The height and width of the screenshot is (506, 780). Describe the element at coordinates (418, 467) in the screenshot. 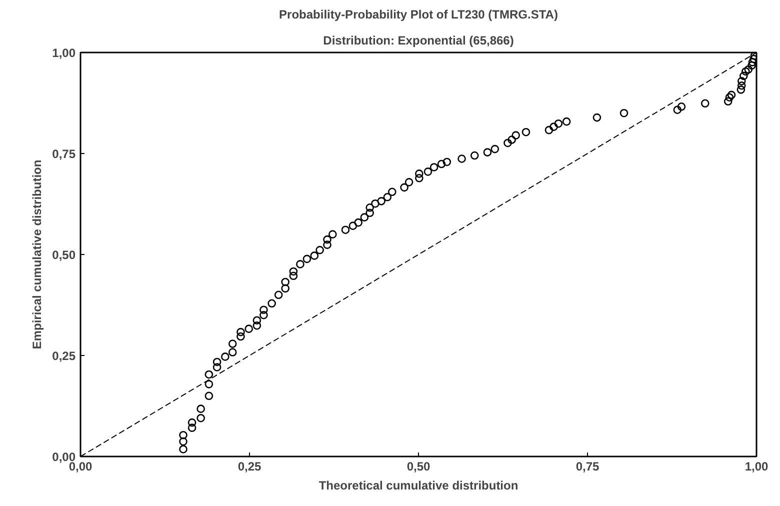

I see `x-tick-label: 0,50` at that location.